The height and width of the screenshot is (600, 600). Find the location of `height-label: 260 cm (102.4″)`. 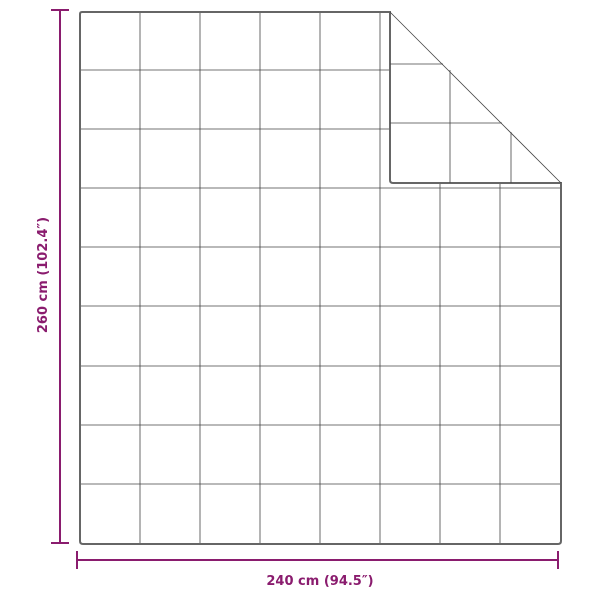

height-label: 260 cm (102.4″) is located at coordinates (43, 275).